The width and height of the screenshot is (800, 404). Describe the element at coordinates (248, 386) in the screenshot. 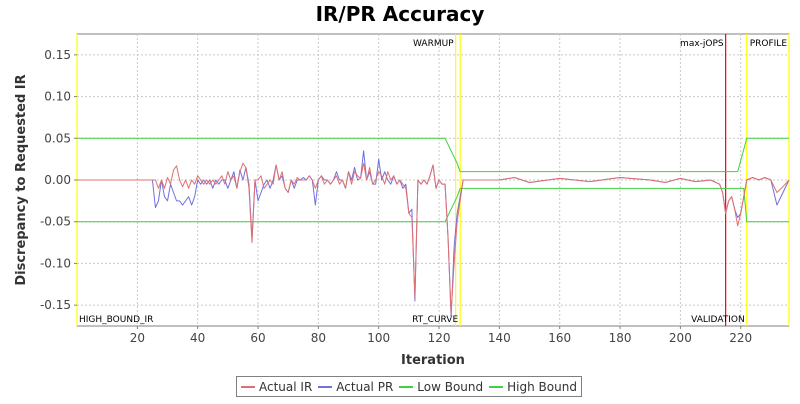

I see `legend-swatch-actual-ir` at that location.